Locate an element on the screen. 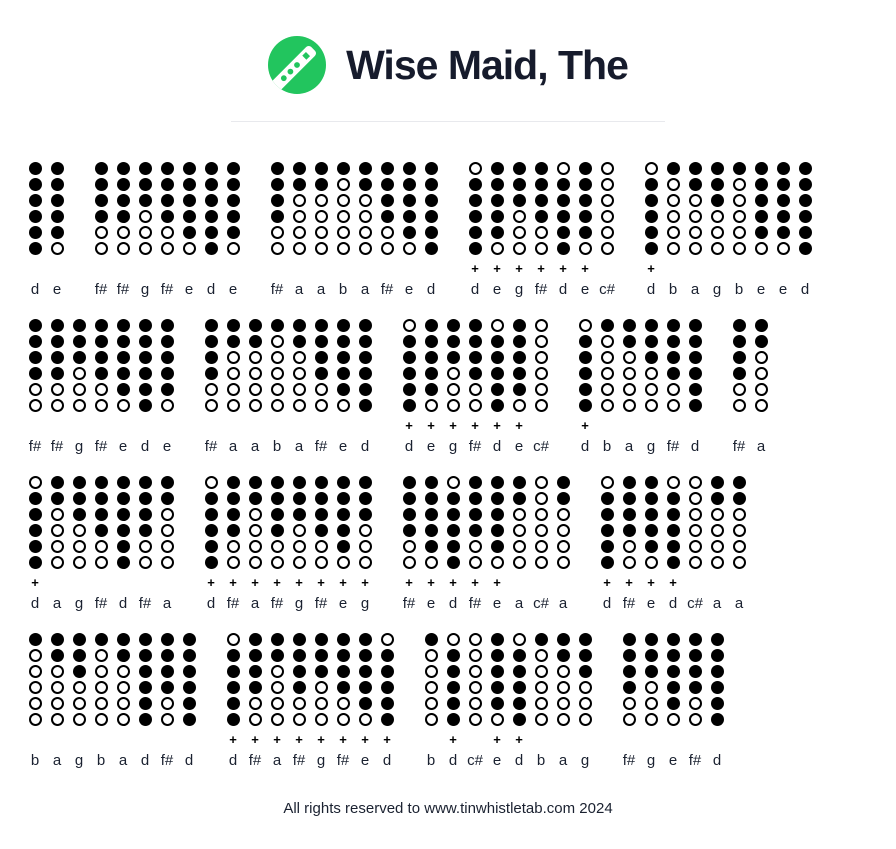 The image size is (896, 849). note-column: a is located at coordinates (629, 387).